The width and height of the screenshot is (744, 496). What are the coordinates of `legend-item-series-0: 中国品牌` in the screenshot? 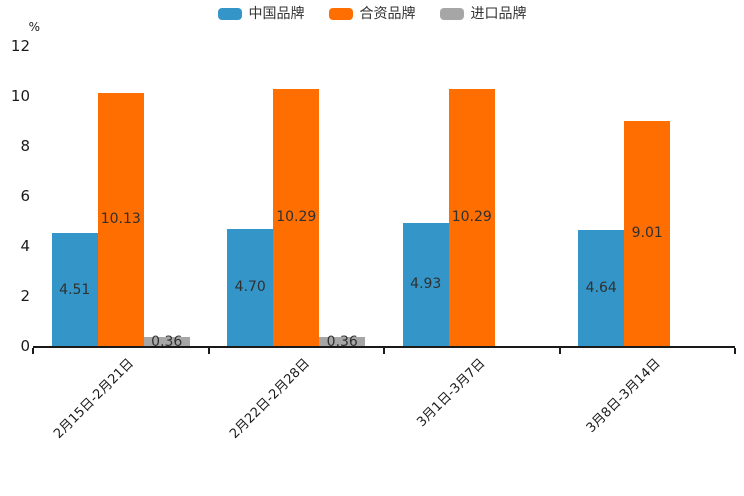 It's located at (261, 14).